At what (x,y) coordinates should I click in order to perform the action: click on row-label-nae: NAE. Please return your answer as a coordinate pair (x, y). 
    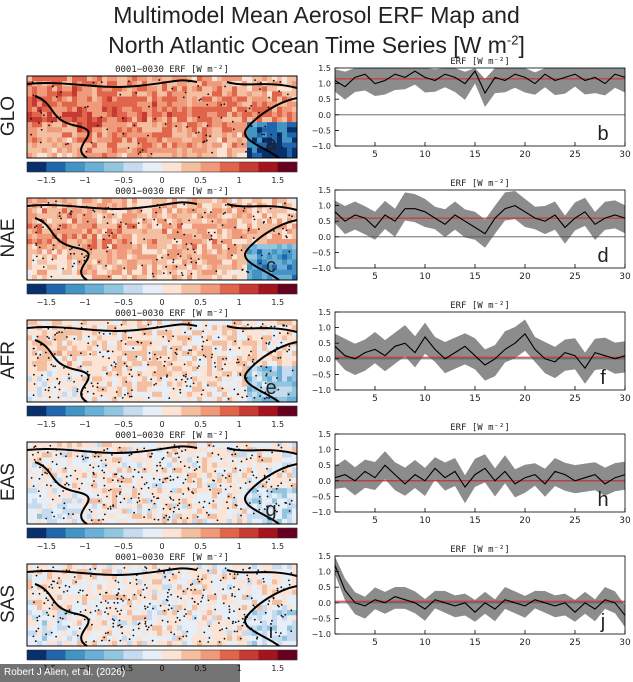
    Looking at the image, I should click on (9, 237).